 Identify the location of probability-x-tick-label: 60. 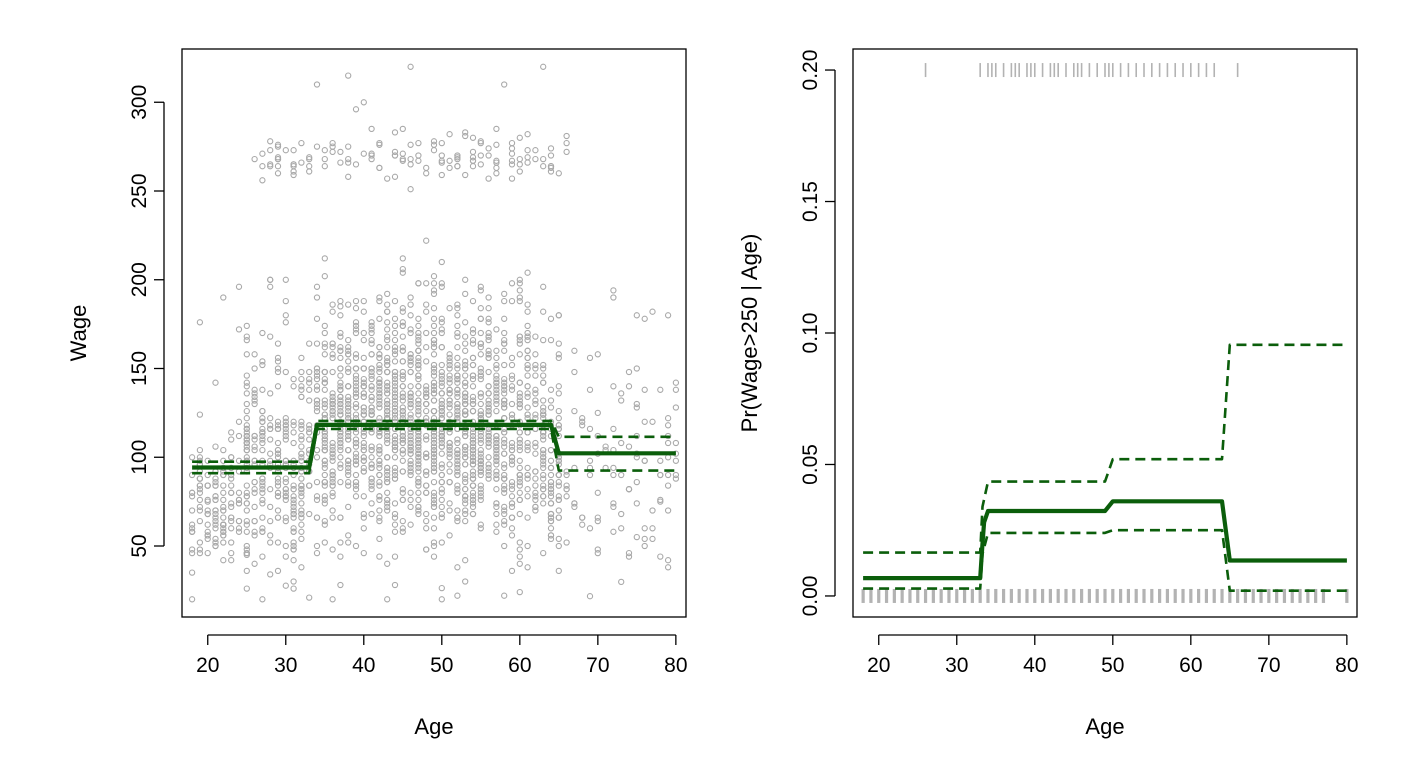
(1190, 665).